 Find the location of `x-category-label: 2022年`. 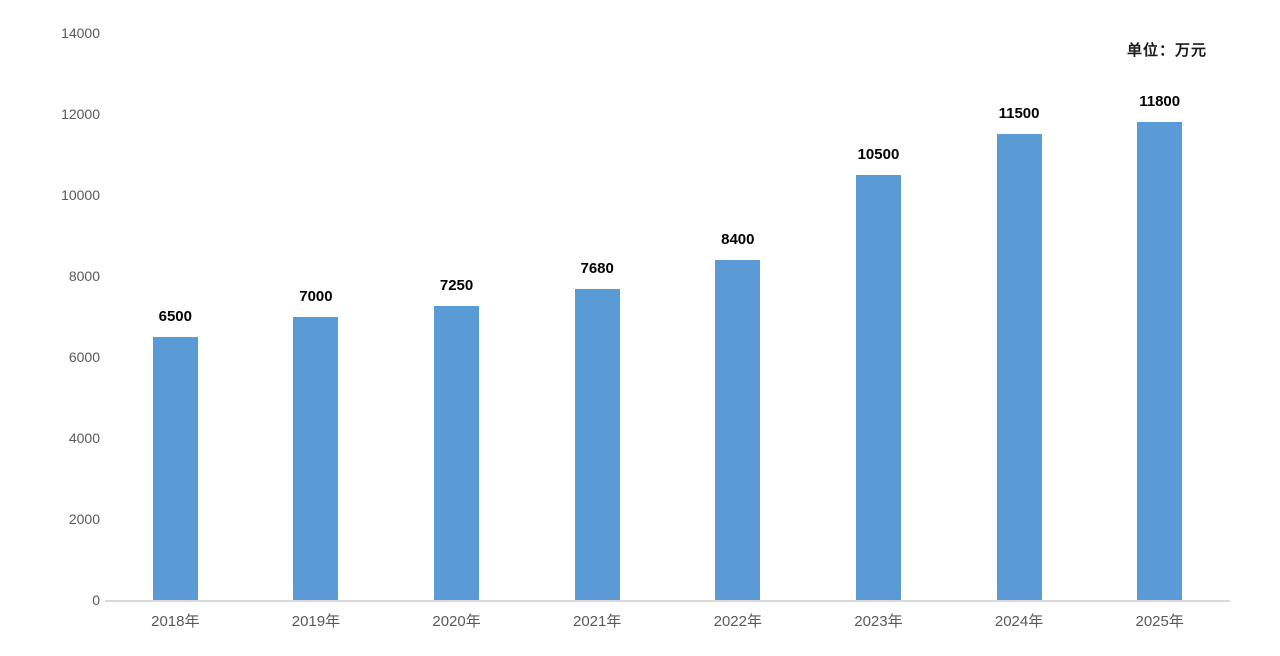

x-category-label: 2022年 is located at coordinates (737, 621).